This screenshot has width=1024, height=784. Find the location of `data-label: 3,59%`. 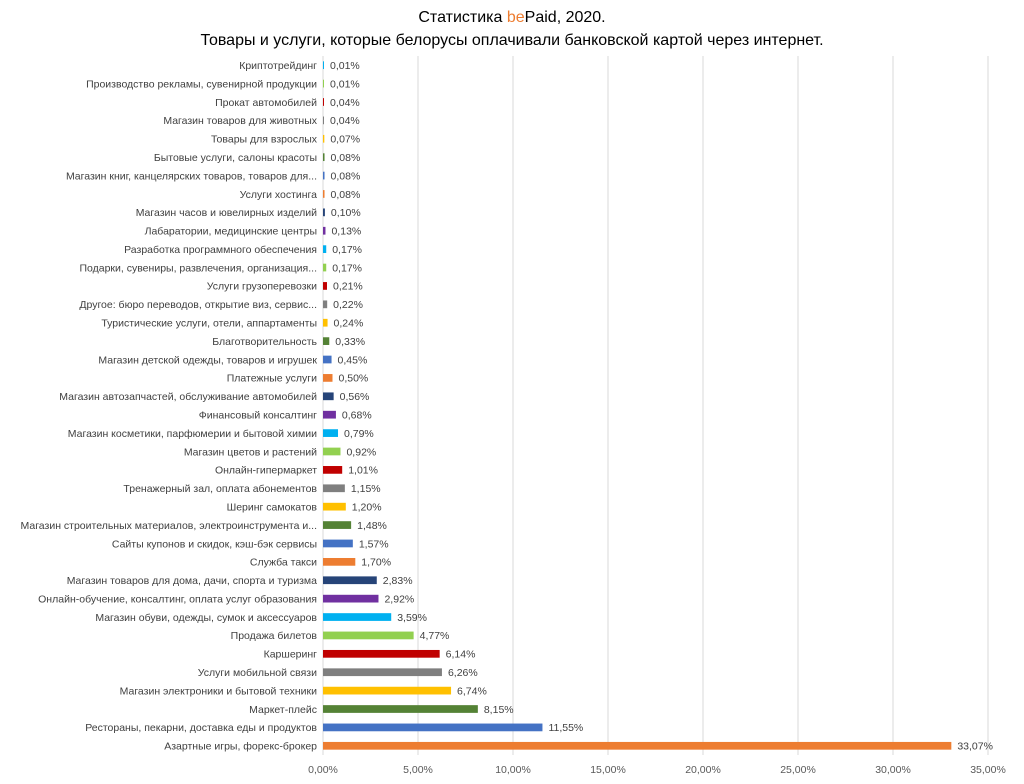

data-label: 3,59% is located at coordinates (412, 618).